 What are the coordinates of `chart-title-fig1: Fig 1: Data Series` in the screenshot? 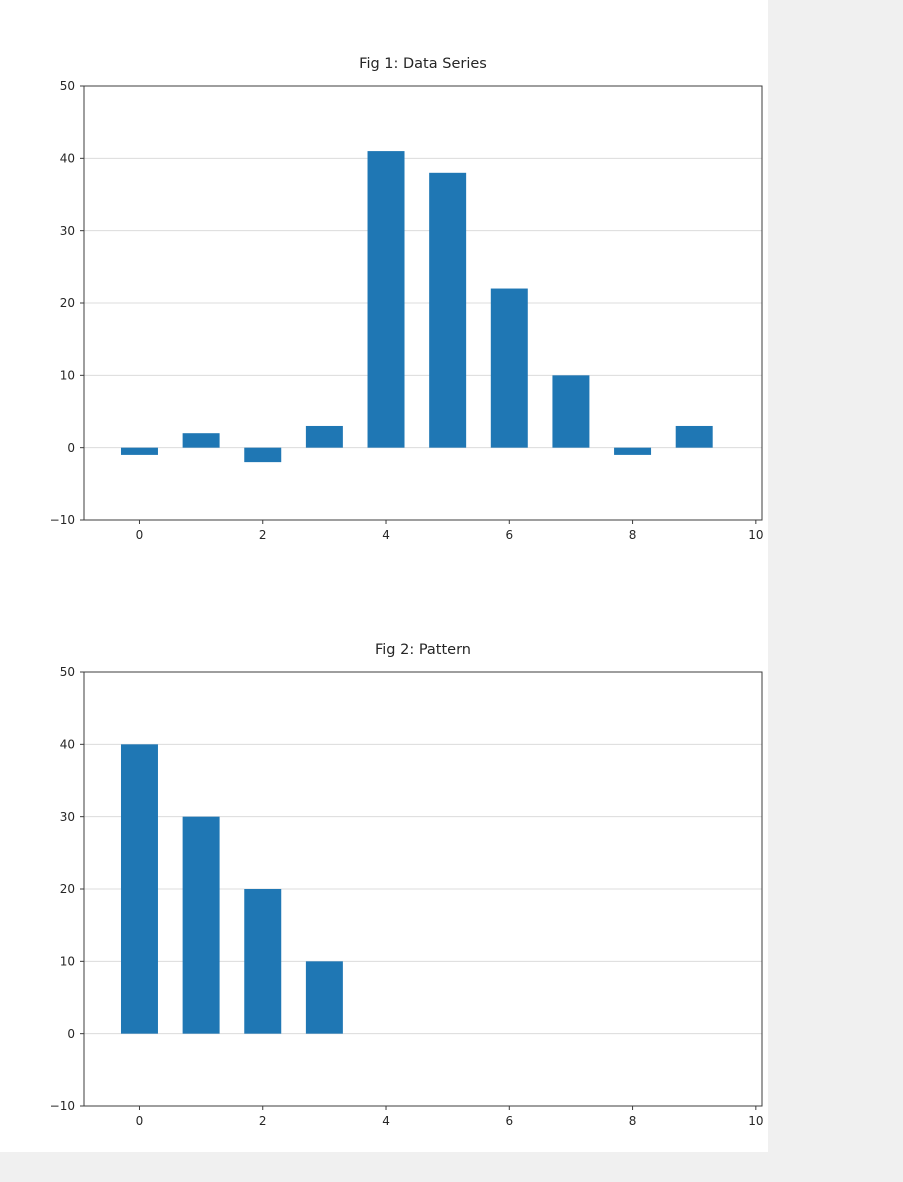 It's located at (423, 64).